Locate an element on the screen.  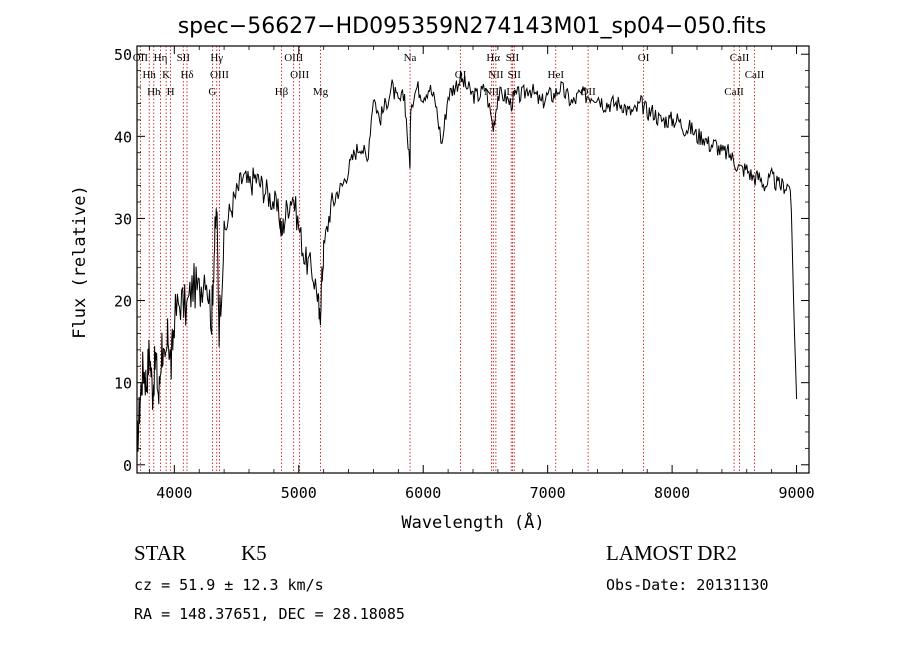
y-tick-label: 40 is located at coordinates (123, 137).